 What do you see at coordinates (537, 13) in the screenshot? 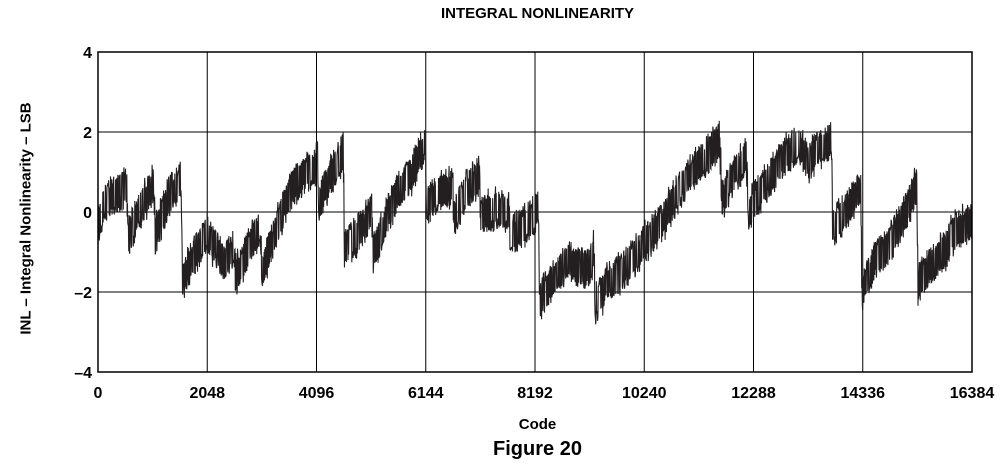
I see `chart-title: INTEGRAL NONLINEARITY` at bounding box center [537, 13].